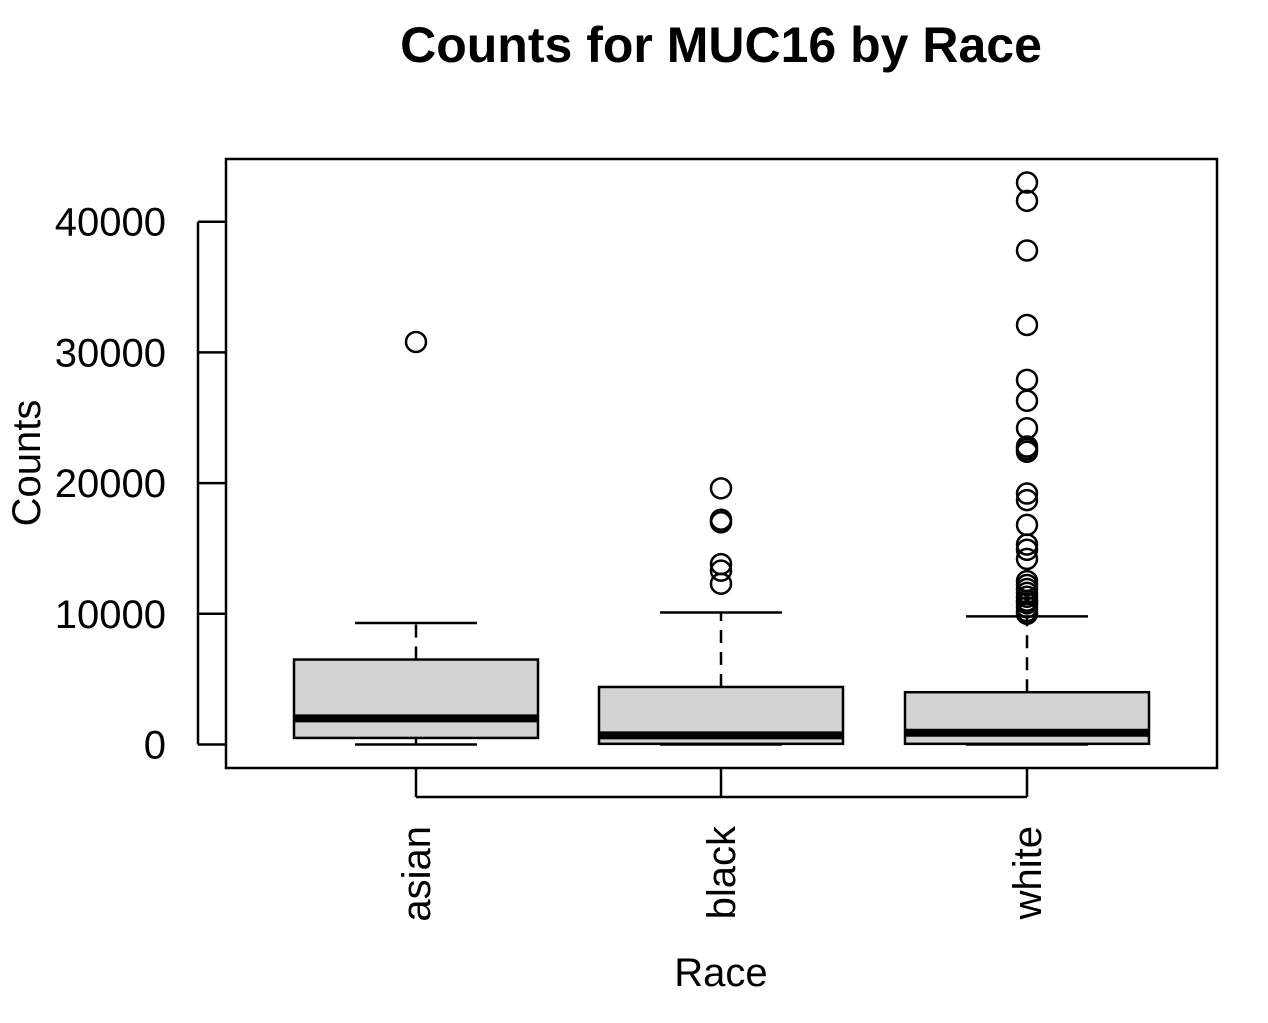 The height and width of the screenshot is (1023, 1268). I want to click on x-tick-label: black, so click(722, 872).